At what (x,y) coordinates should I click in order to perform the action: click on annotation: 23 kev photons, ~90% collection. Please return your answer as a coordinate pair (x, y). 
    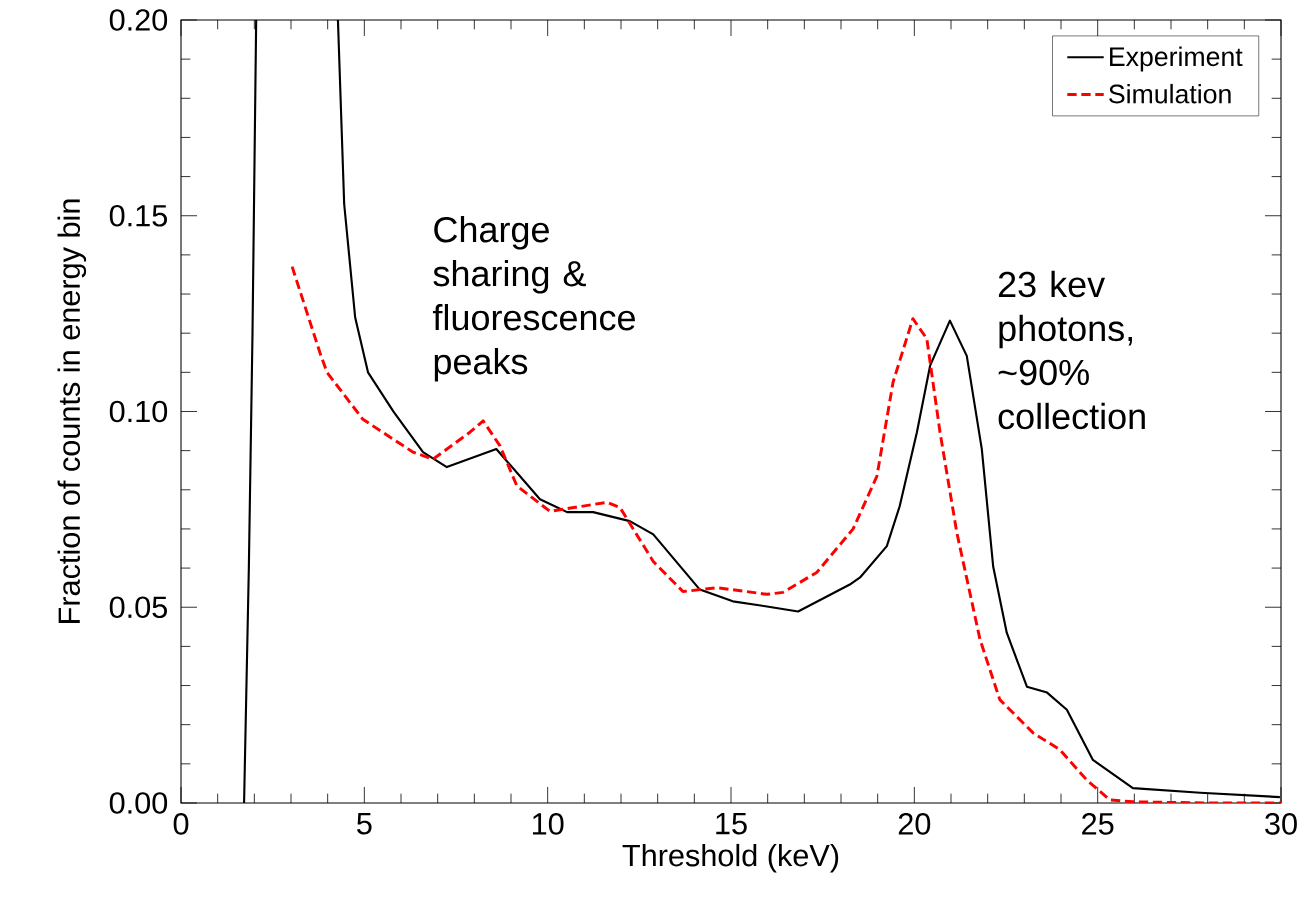
    Looking at the image, I should click on (1071, 350).